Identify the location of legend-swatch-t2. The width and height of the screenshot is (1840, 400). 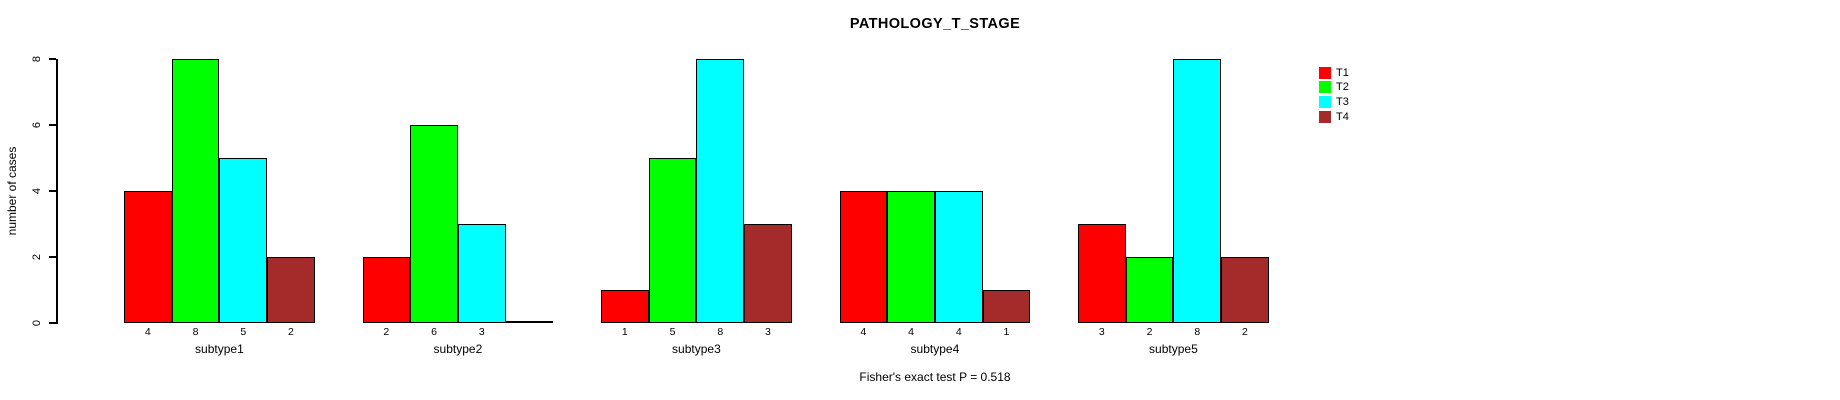
(1325, 87).